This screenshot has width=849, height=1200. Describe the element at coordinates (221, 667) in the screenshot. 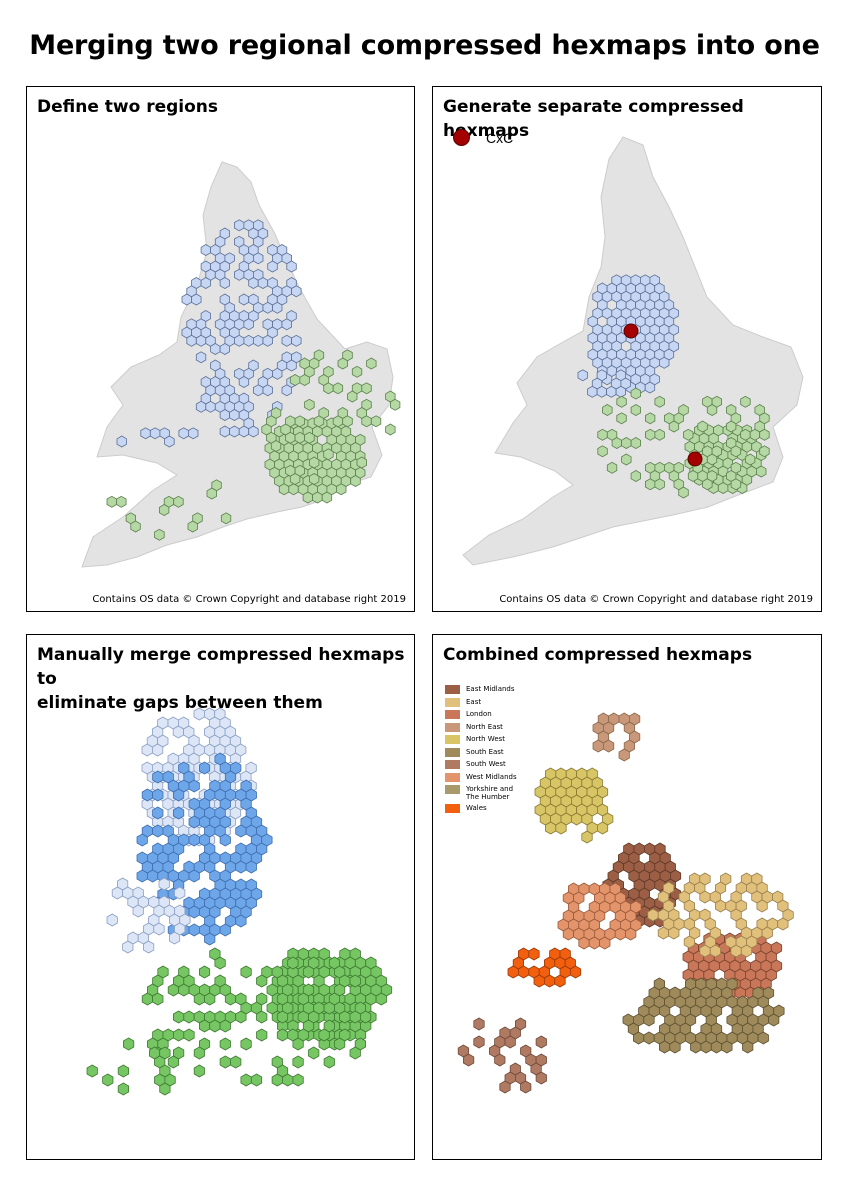

I see `panel-3-title-line1: Manually merge compressed hexmaps to` at that location.